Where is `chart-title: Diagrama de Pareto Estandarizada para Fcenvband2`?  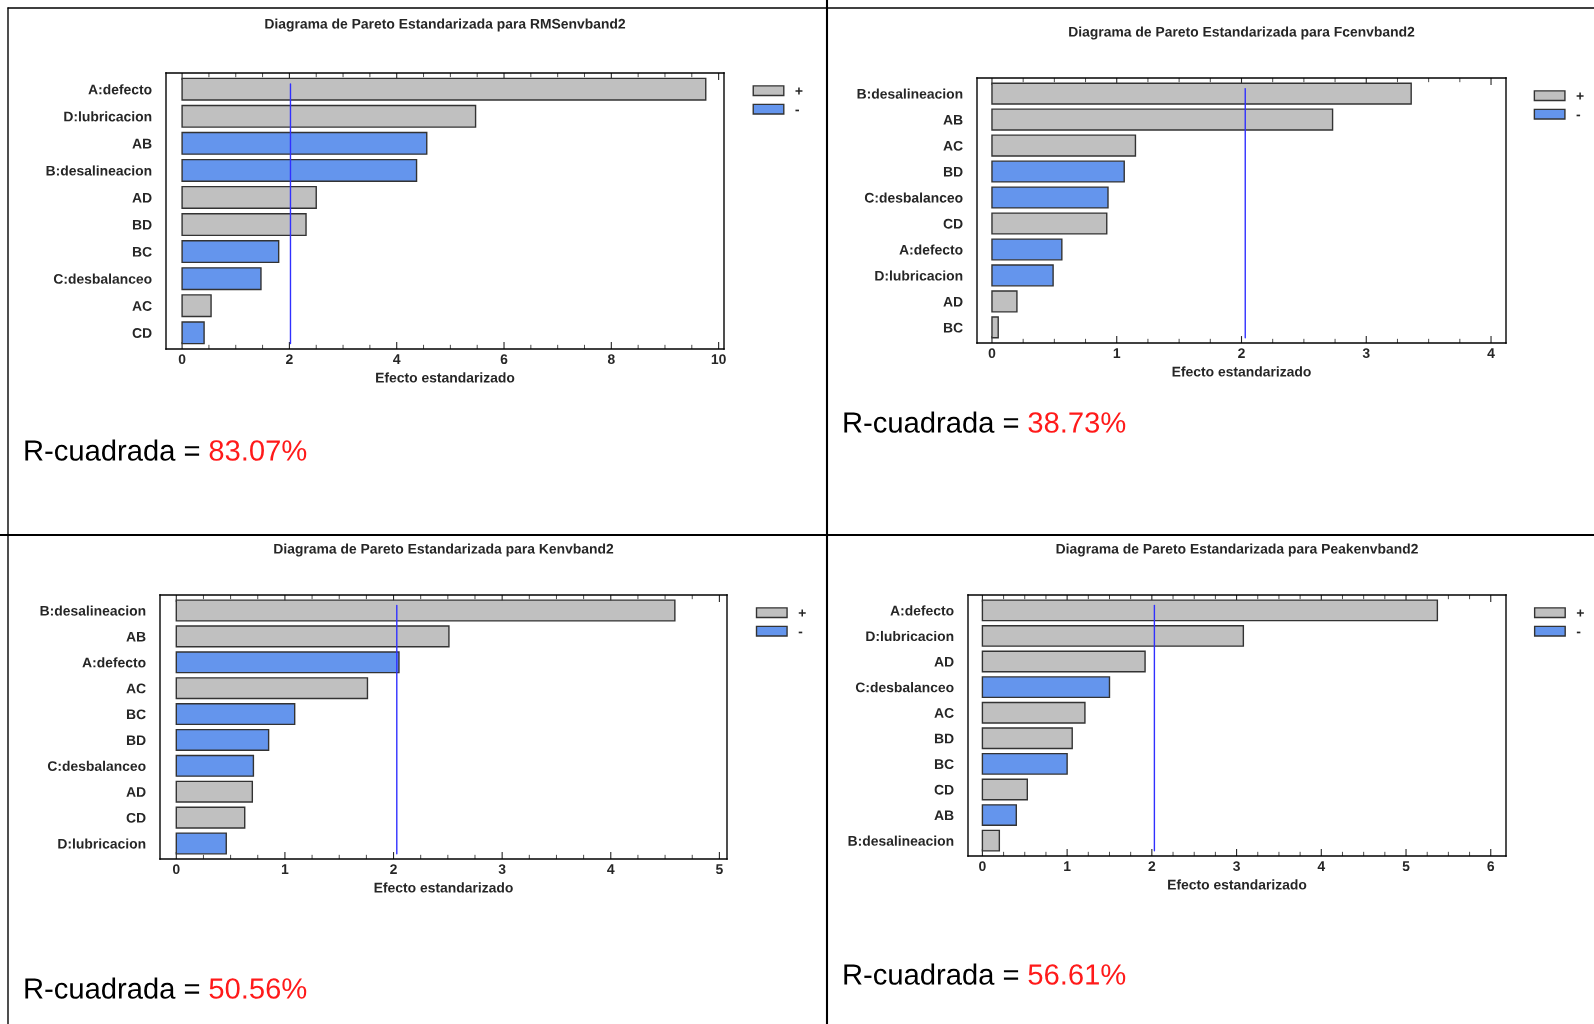 chart-title: Diagrama de Pareto Estandarizada para Fcenvband2 is located at coordinates (1242, 33).